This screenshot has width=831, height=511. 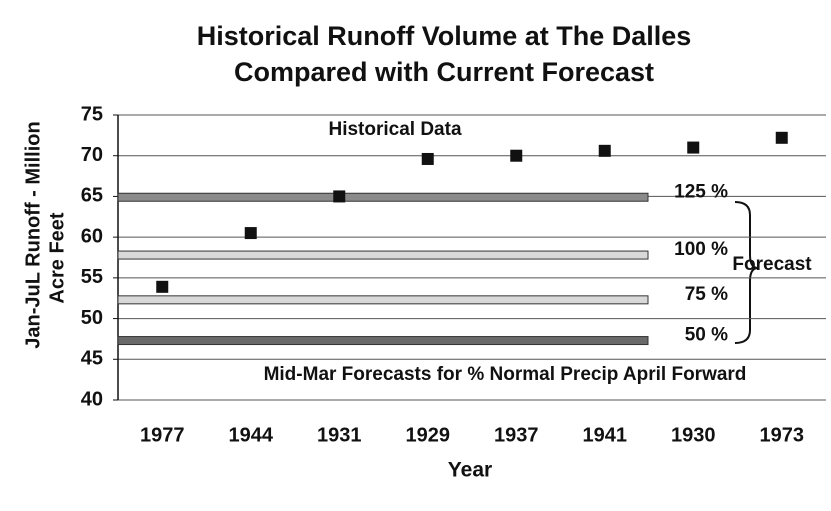 I want to click on y-tick-label: 65, so click(x=92, y=196).